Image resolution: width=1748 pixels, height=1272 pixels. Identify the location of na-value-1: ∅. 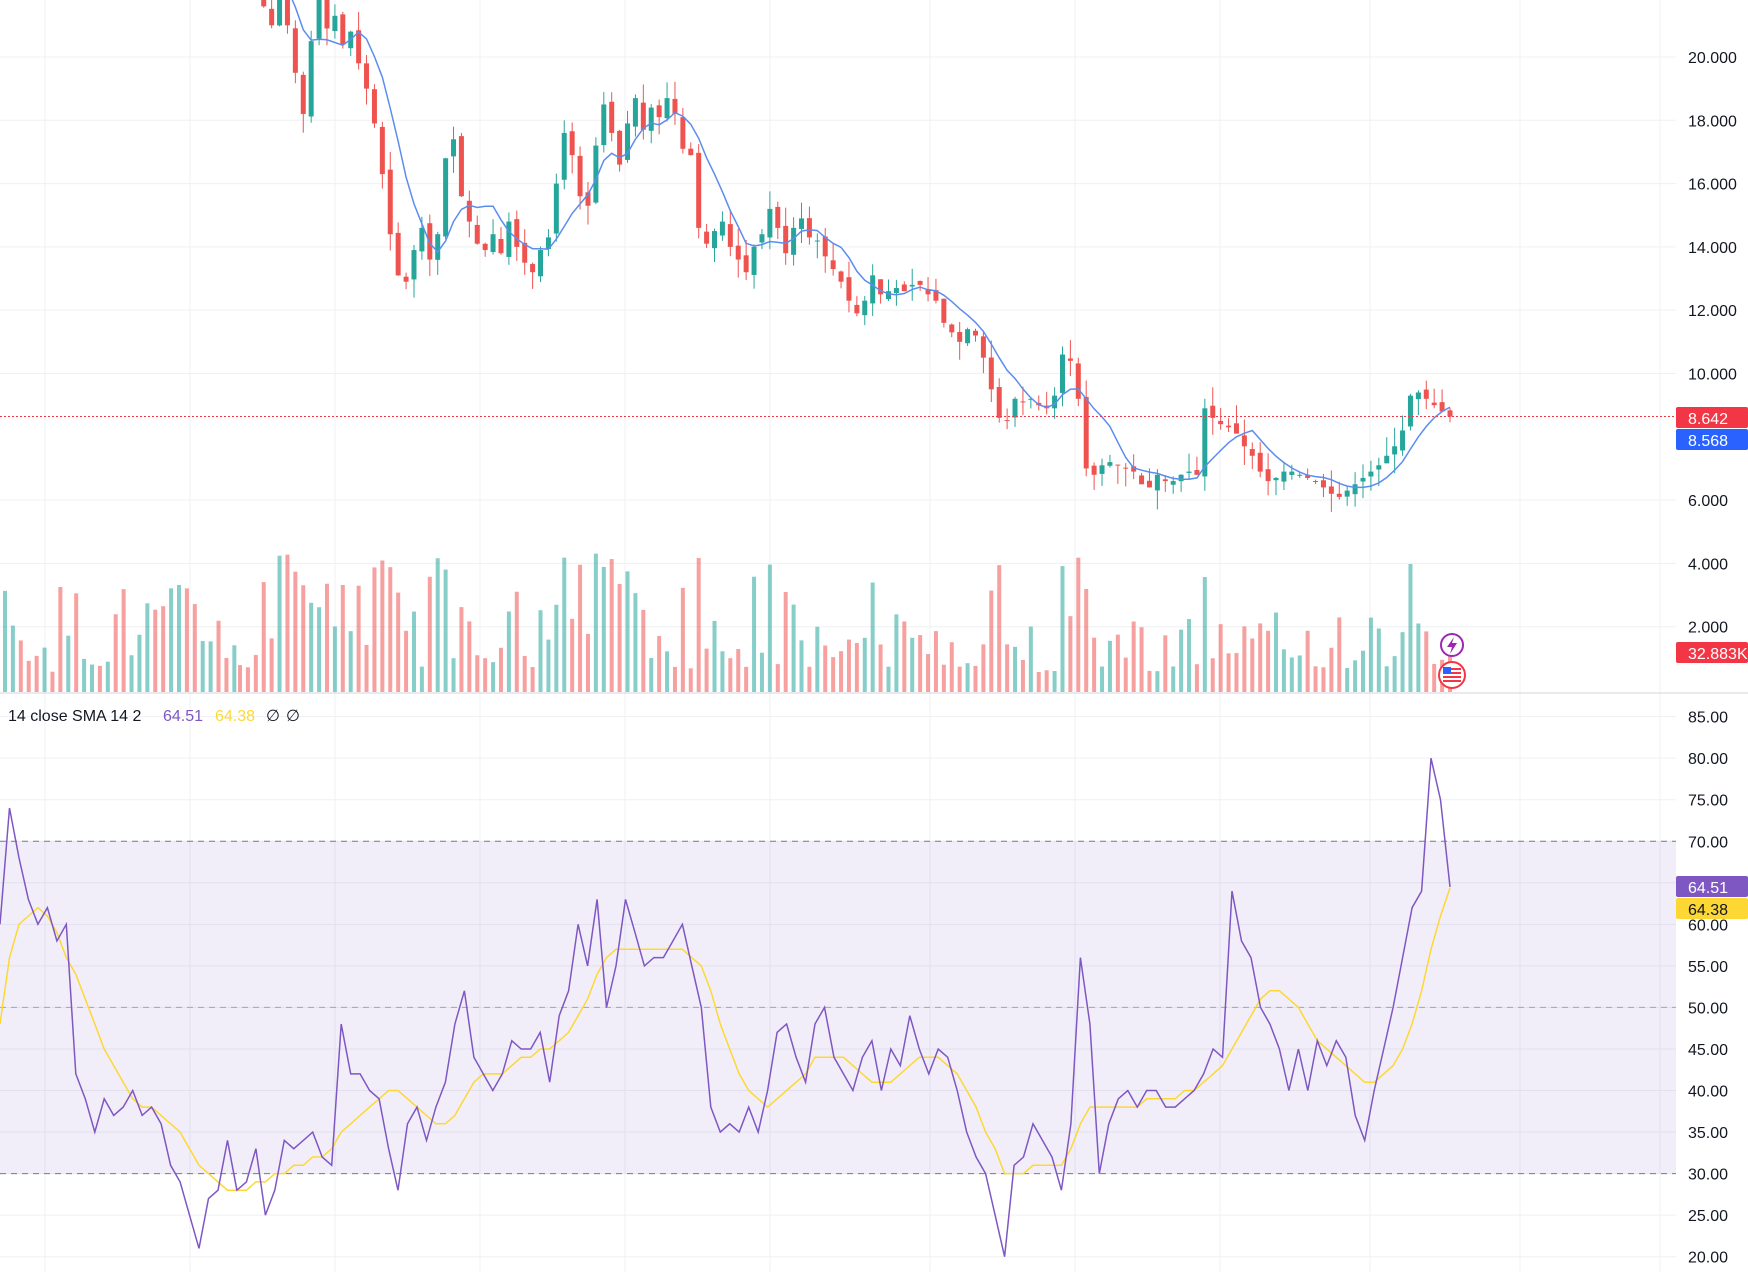
(273, 716).